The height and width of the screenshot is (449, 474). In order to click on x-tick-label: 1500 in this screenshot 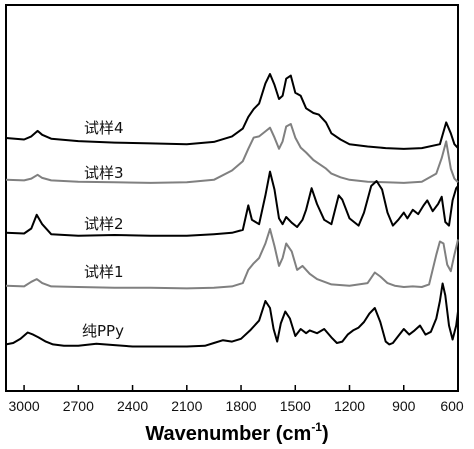, I will do `click(295, 406)`.